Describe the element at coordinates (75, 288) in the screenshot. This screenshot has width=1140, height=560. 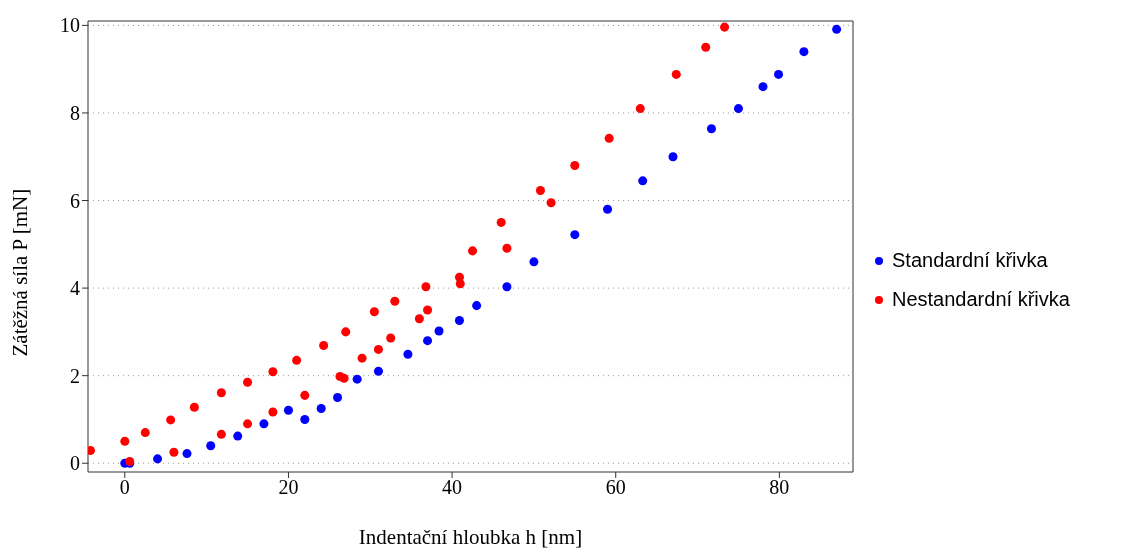
I see `y-tick-label: 4` at that location.